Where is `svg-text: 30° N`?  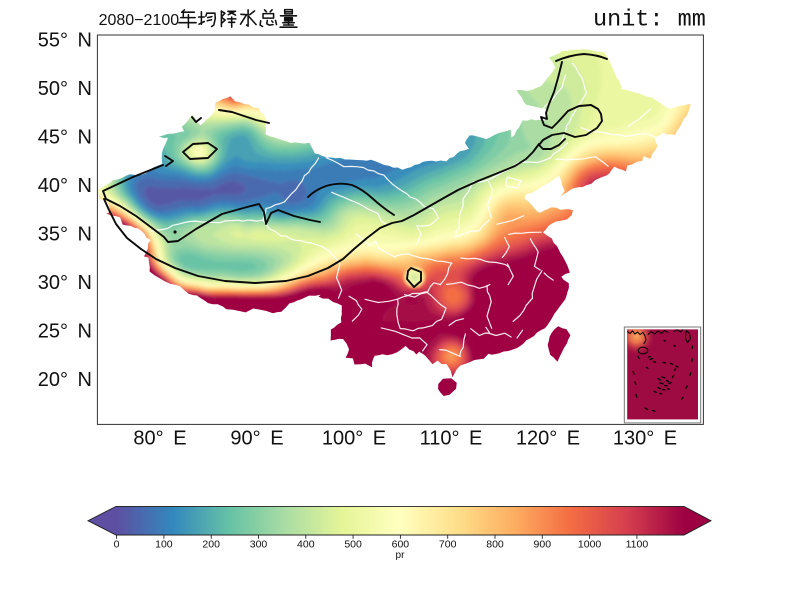
svg-text: 30° N is located at coordinates (65, 283).